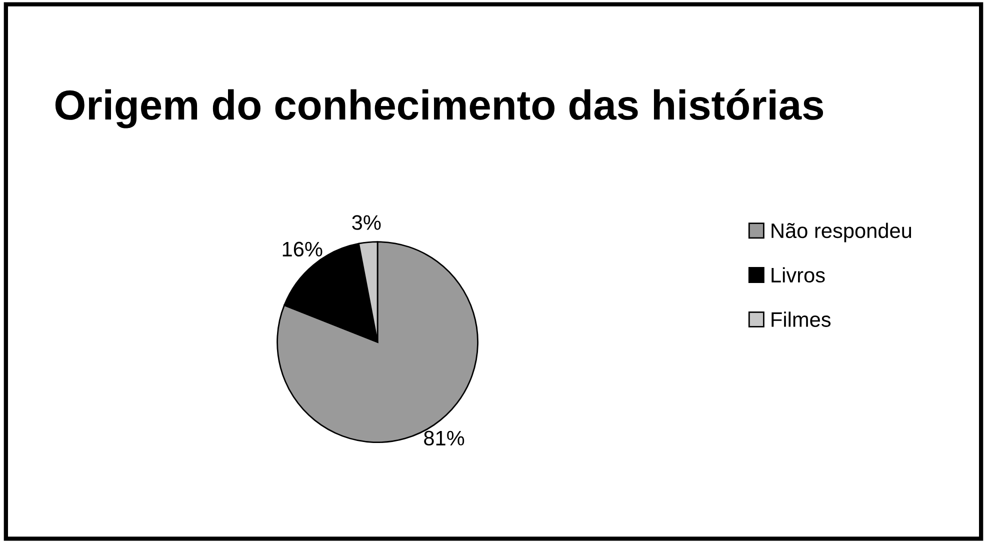  I want to click on legend-label: Filmes, so click(801, 319).